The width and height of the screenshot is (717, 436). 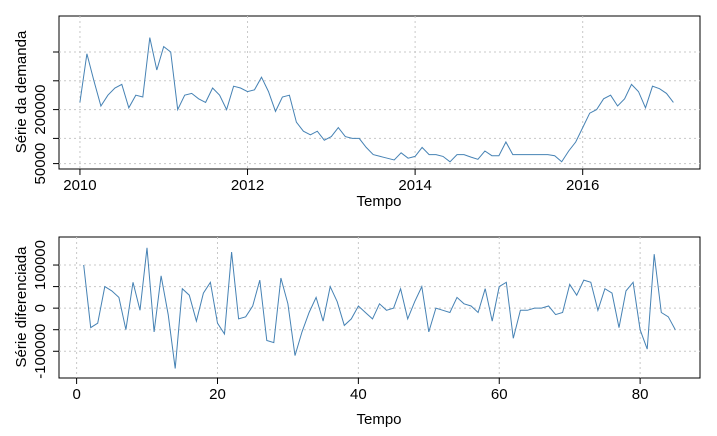 I want to click on x-axis: 0 20 40 60 80, so click(x=360, y=390).